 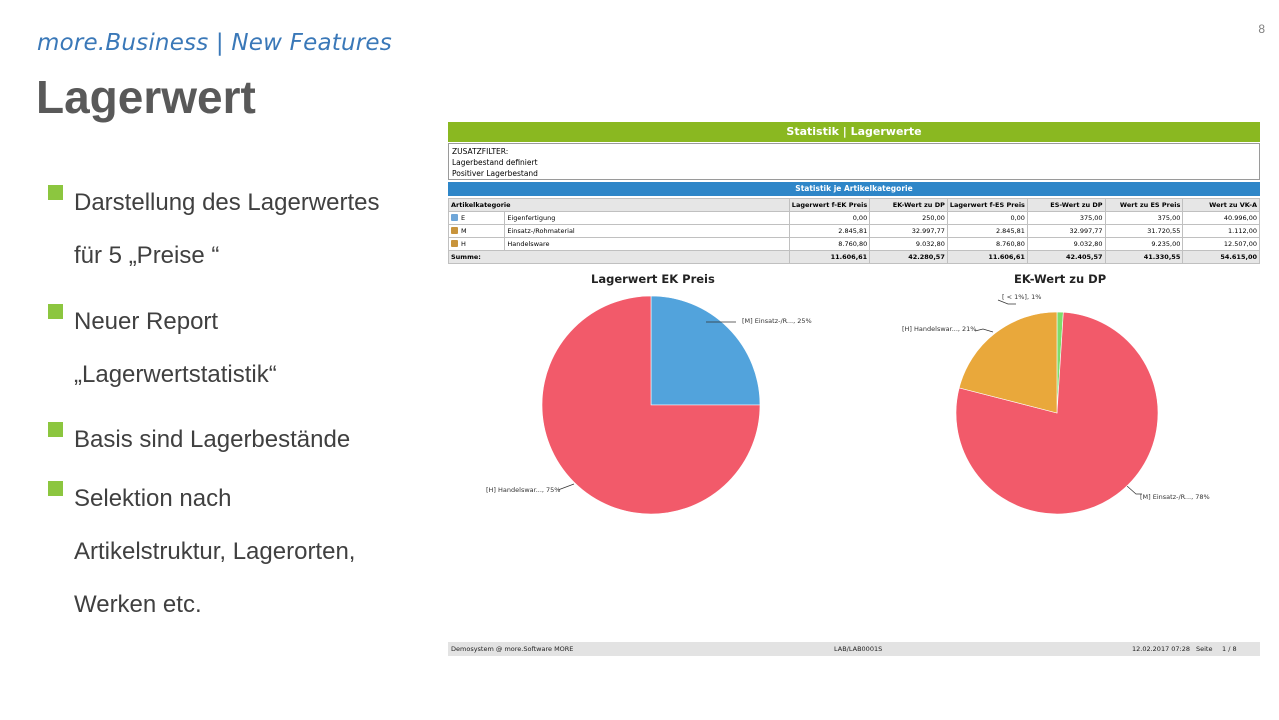 What do you see at coordinates (523, 490) in the screenshot?
I see `pie-label: [H] Handelswar..., 75%` at bounding box center [523, 490].